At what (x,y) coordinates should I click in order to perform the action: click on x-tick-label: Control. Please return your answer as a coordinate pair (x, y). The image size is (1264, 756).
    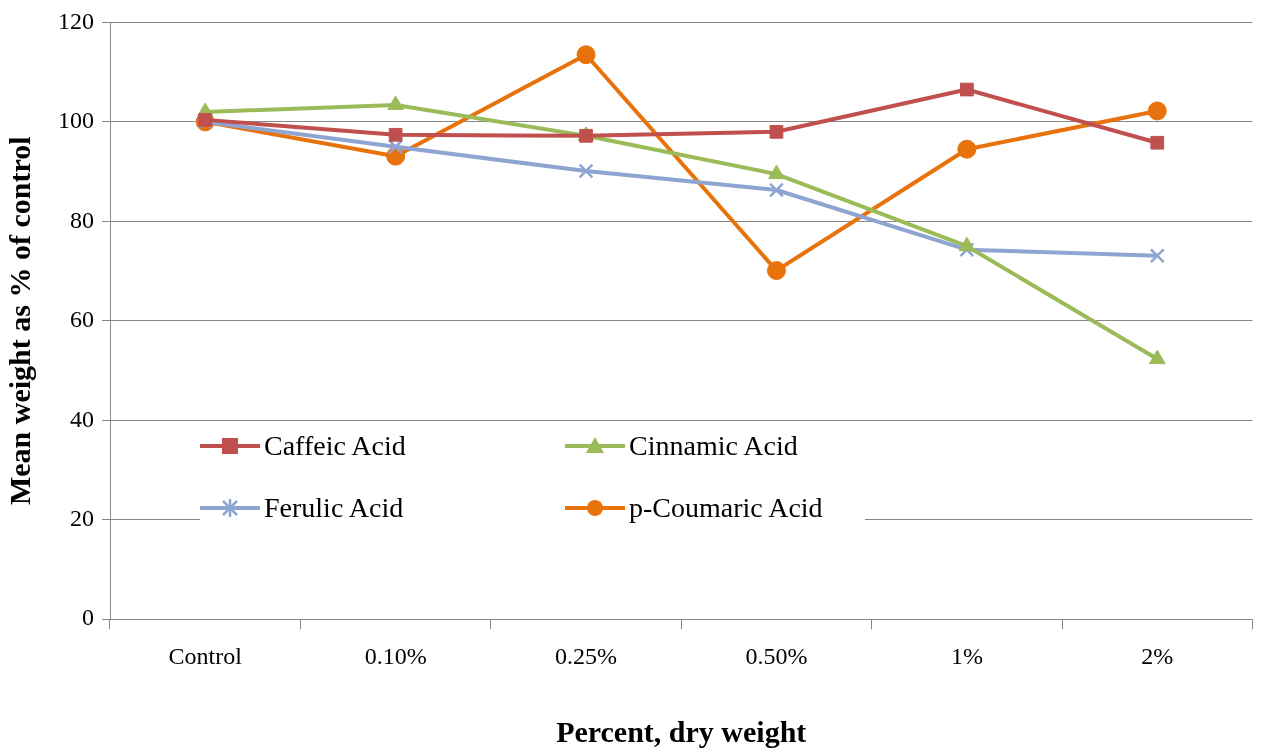
    Looking at the image, I should click on (205, 655).